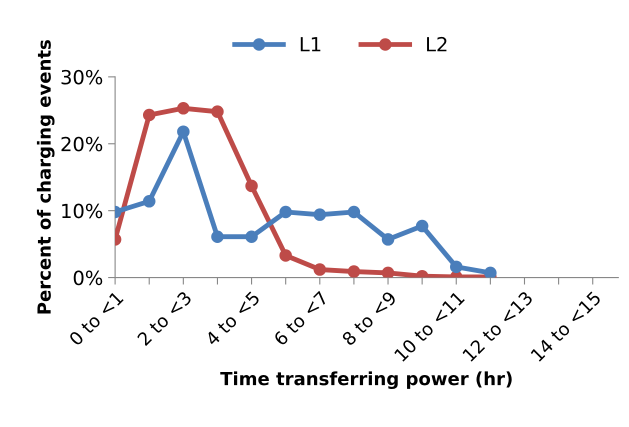 Image resolution: width=629 pixels, height=427 pixels. What do you see at coordinates (369, 318) in the screenshot?
I see `x-tick-label: 8 to <9` at bounding box center [369, 318].